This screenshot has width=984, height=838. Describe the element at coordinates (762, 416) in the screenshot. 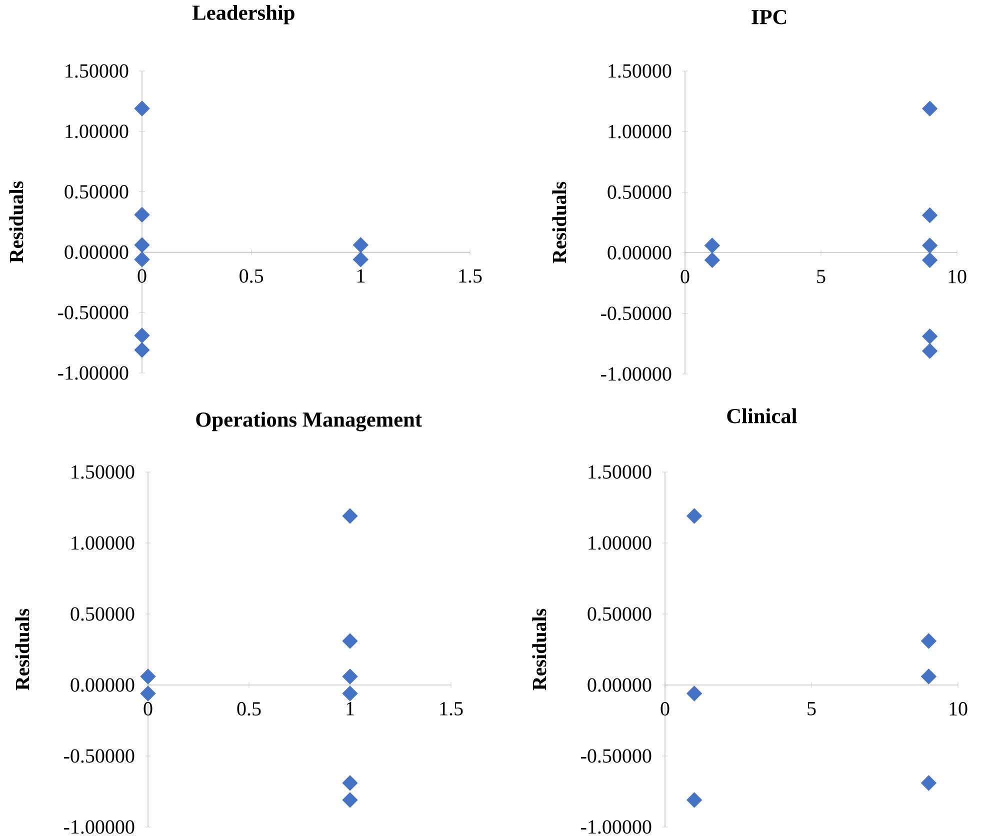

I see `chart-title: Clinical` at that location.